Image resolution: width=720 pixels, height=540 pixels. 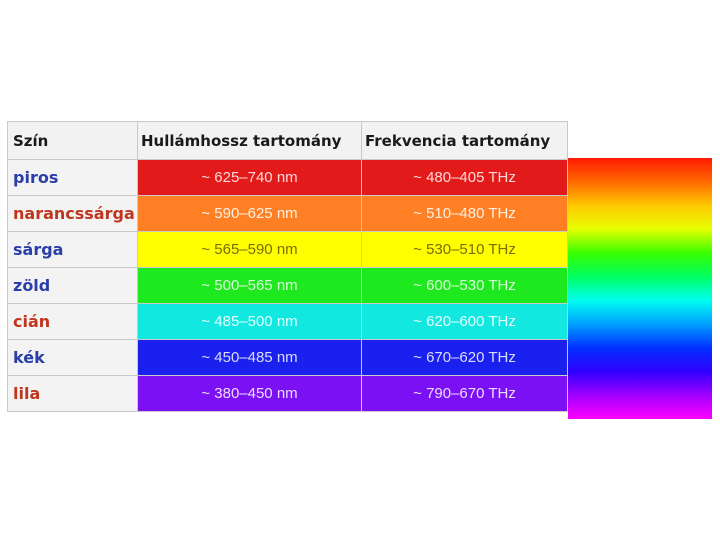 I want to click on color-name: piros, so click(x=72, y=177).